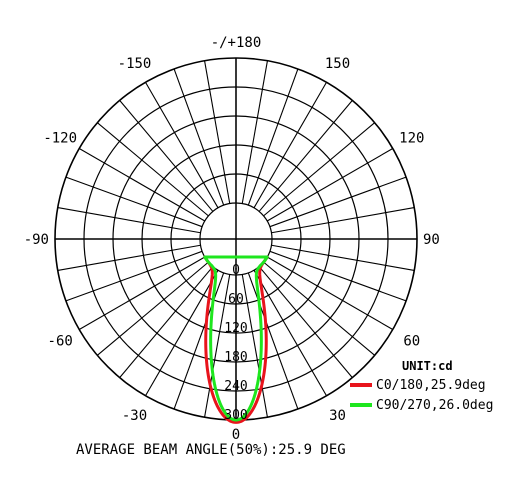 This screenshot has height=477, width=527. I want to click on radial-tick-label: 300, so click(235, 415).